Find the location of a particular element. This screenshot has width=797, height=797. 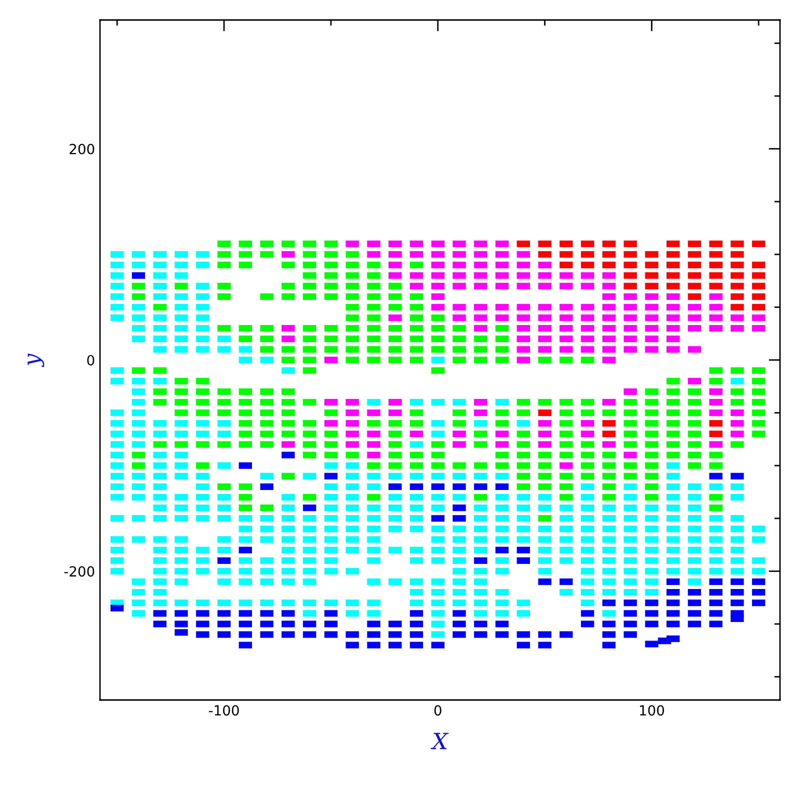

y-tick-label: -200 is located at coordinates (79, 571).